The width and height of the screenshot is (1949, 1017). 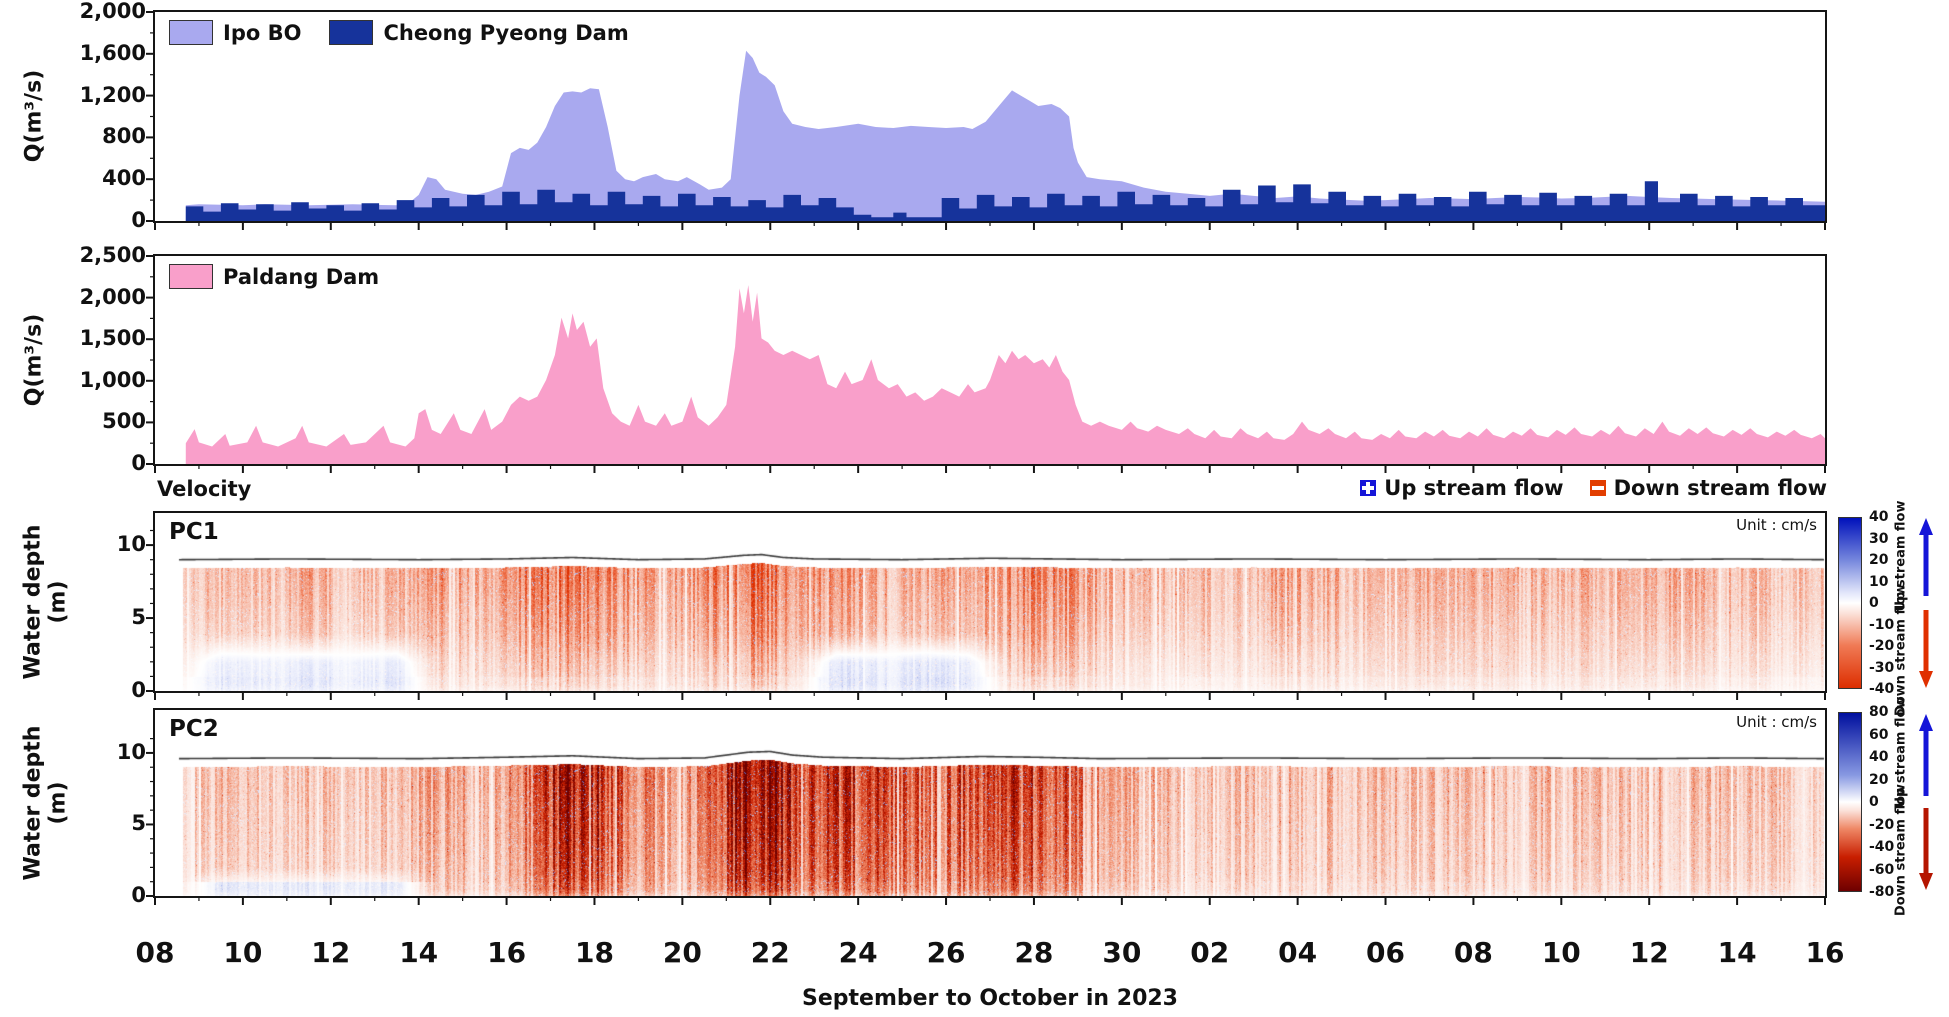 What do you see at coordinates (112, 52) in the screenshot?
I see `y-tick-label: 1,600` at bounding box center [112, 52].